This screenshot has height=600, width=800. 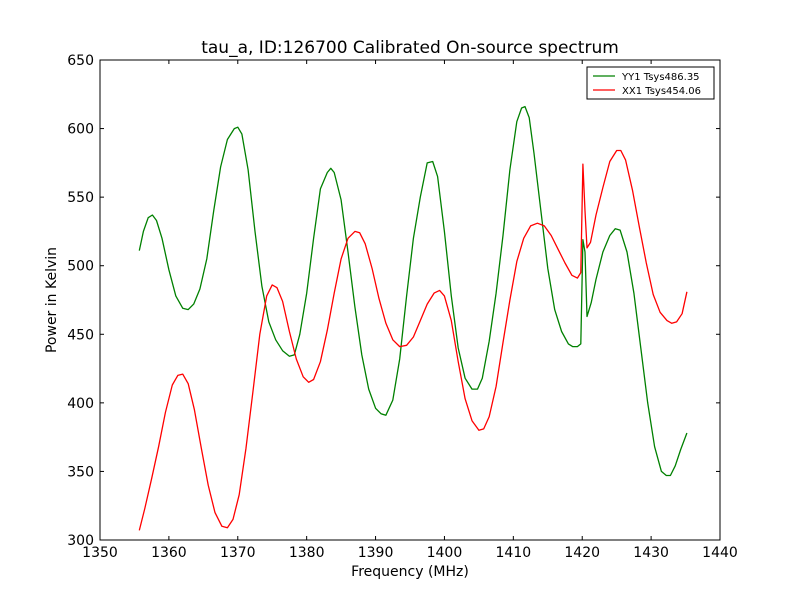 What do you see at coordinates (720, 553) in the screenshot?
I see `x-tick-label: 1440` at bounding box center [720, 553].